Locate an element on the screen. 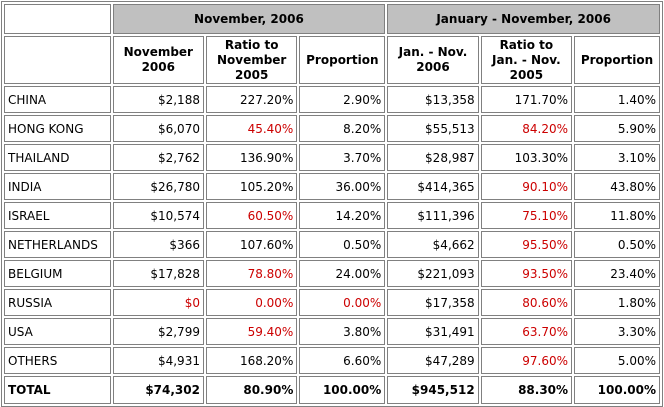 Image resolution: width=664 pixels, height=407 pixels. table-row: RUSSIA $0 0.00% 0.00% $17,358 80.60% 1.80% is located at coordinates (332, 302).